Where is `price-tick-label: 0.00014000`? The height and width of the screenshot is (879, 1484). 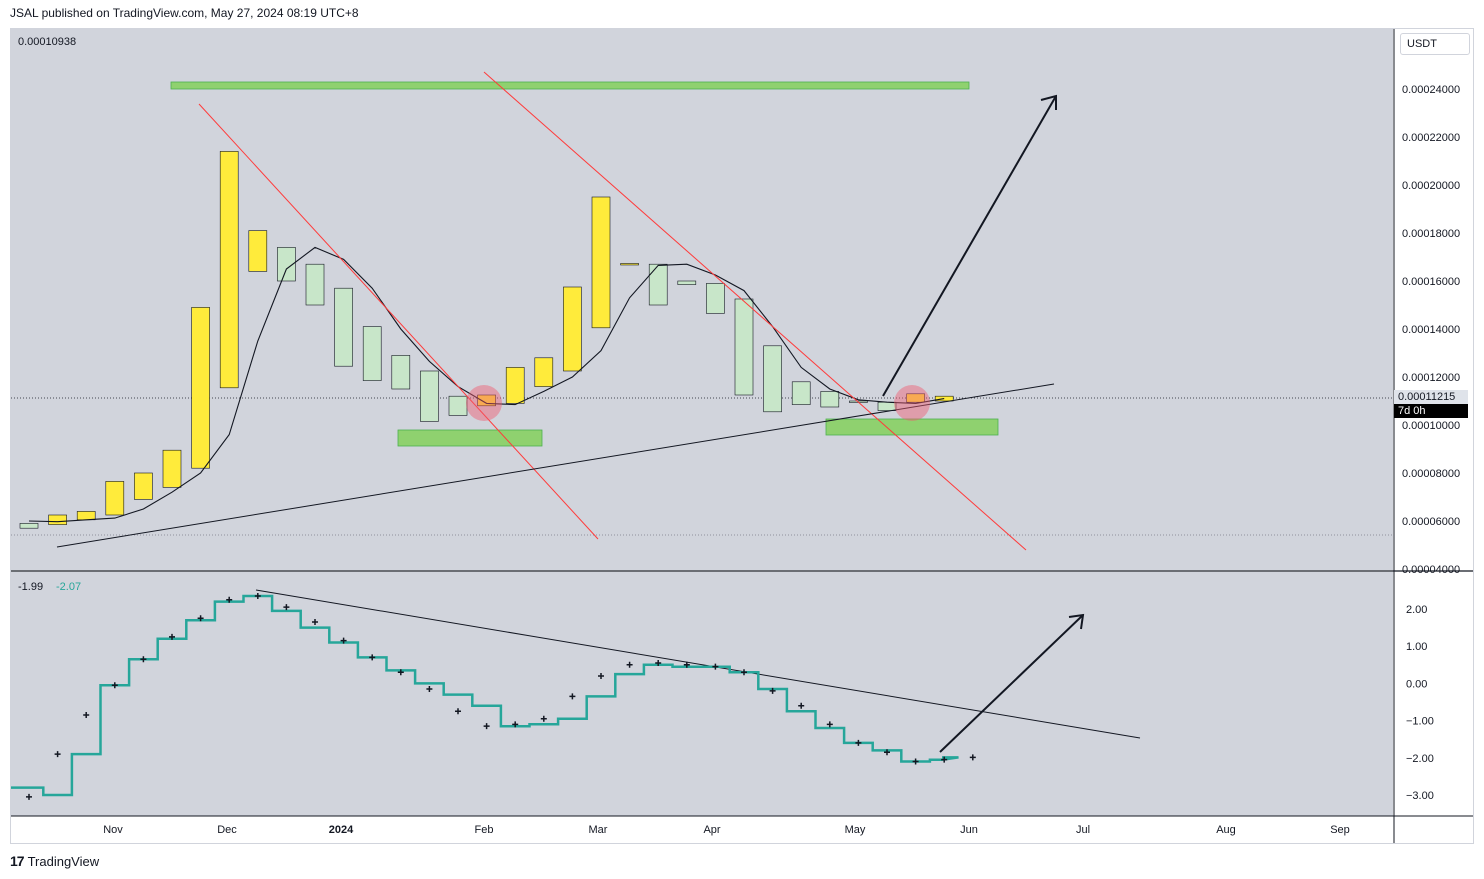 price-tick-label: 0.00014000 is located at coordinates (1431, 330).